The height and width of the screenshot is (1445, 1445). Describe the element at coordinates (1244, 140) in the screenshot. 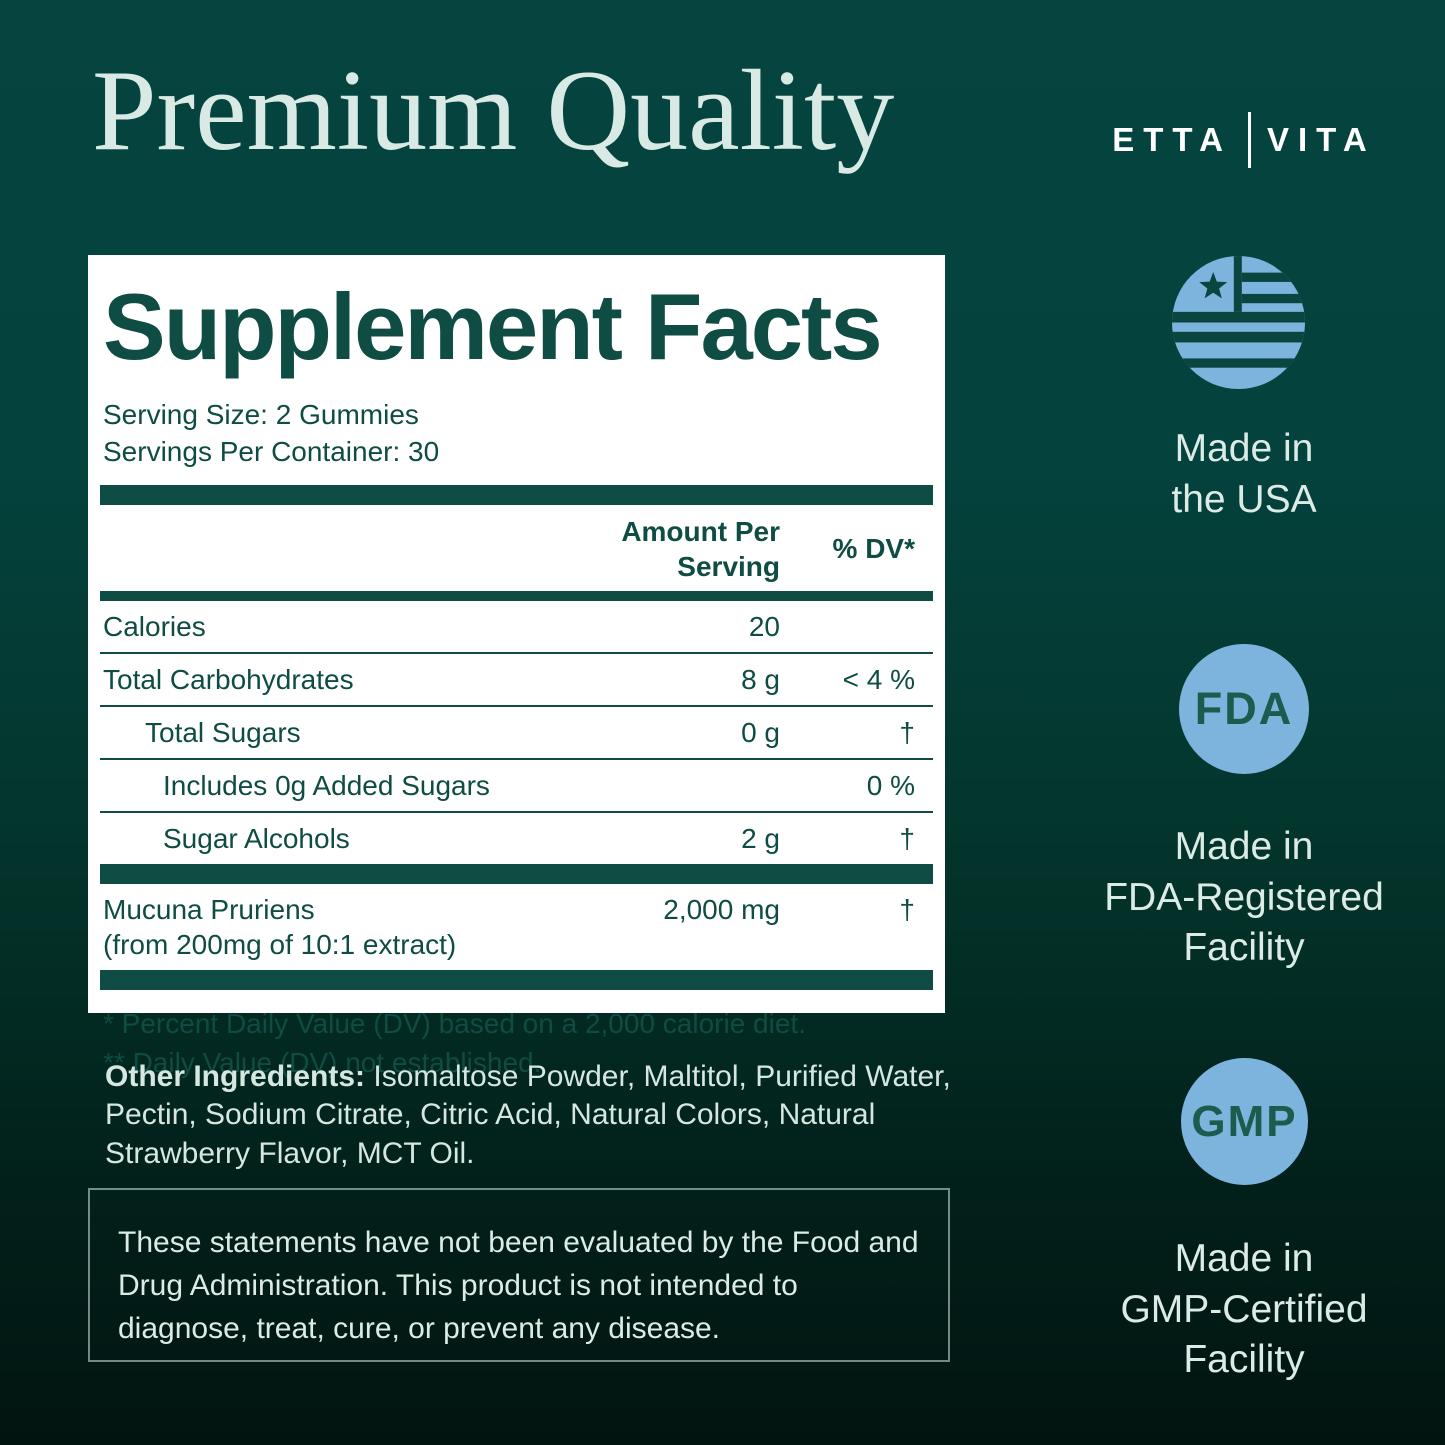

I see `brand-logo: ETTA VITA` at that location.